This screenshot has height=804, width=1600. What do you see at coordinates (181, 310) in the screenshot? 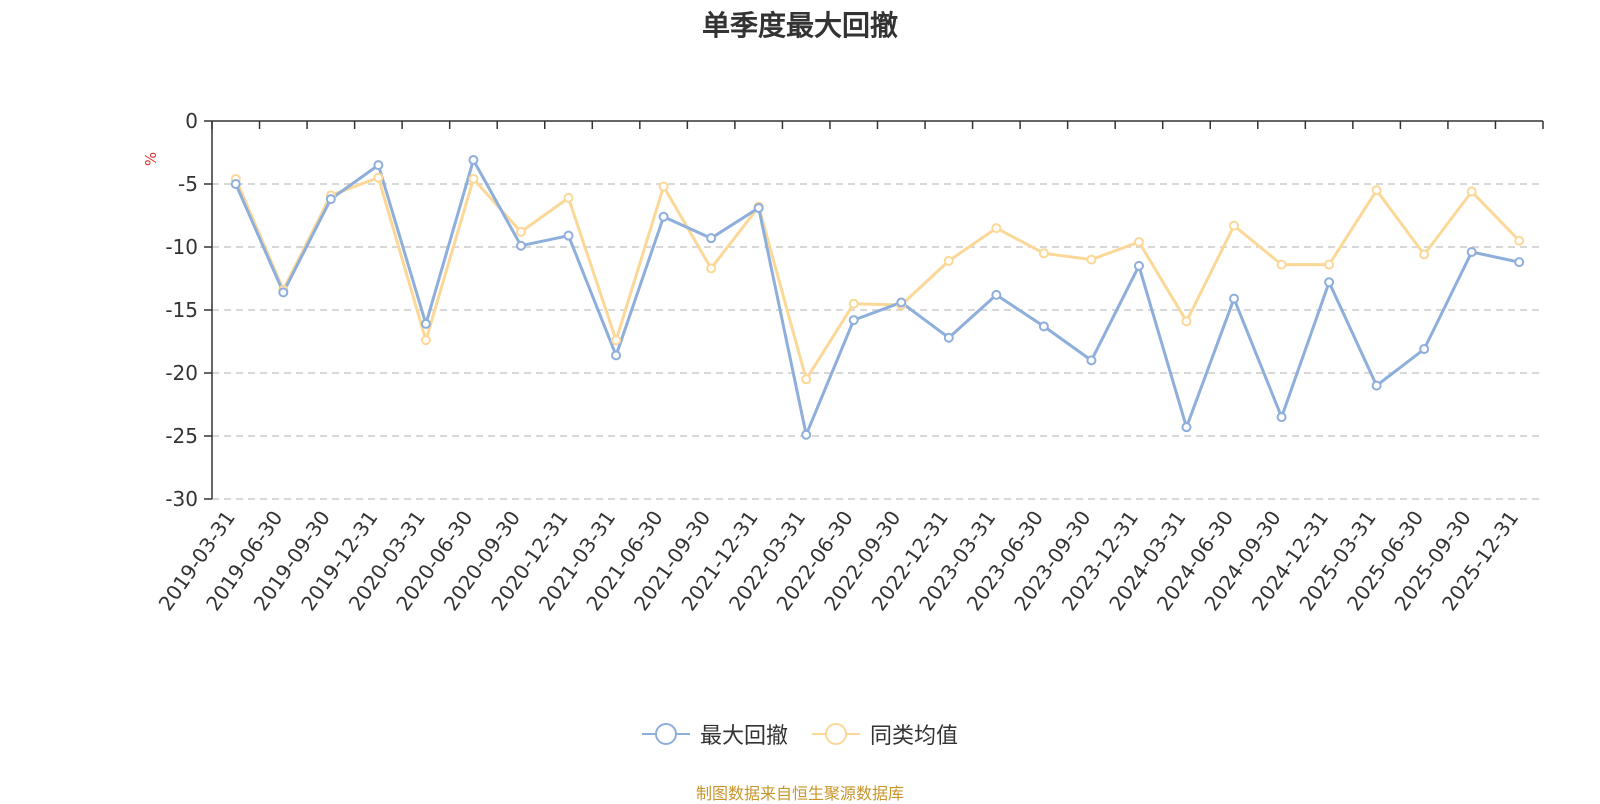
I see `y-tick-label: -15` at bounding box center [181, 310].